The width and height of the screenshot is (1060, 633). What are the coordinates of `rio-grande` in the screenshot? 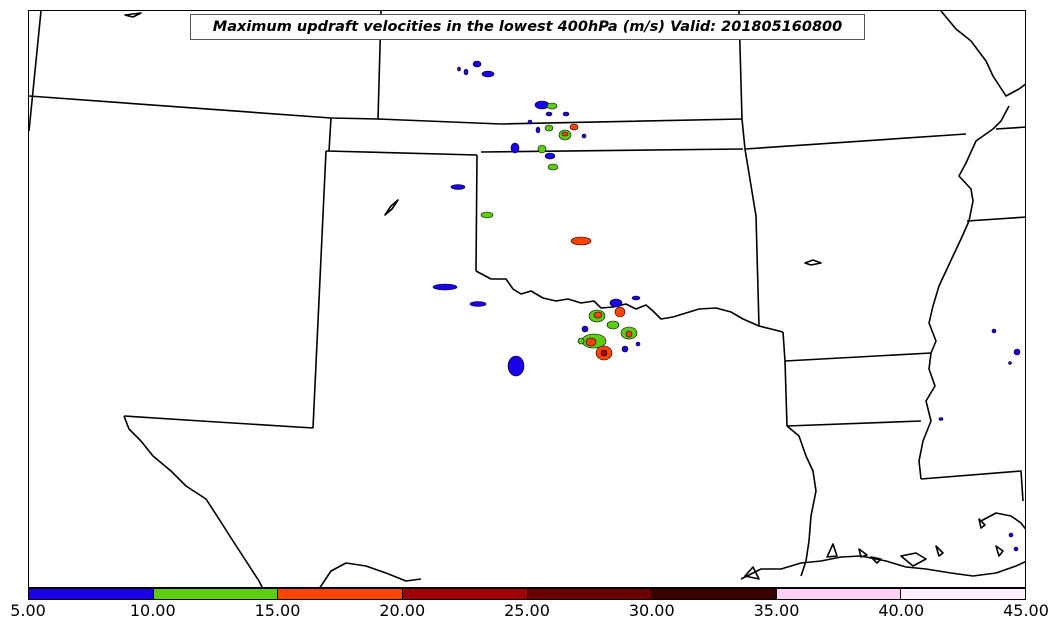 It's located at (193, 501).